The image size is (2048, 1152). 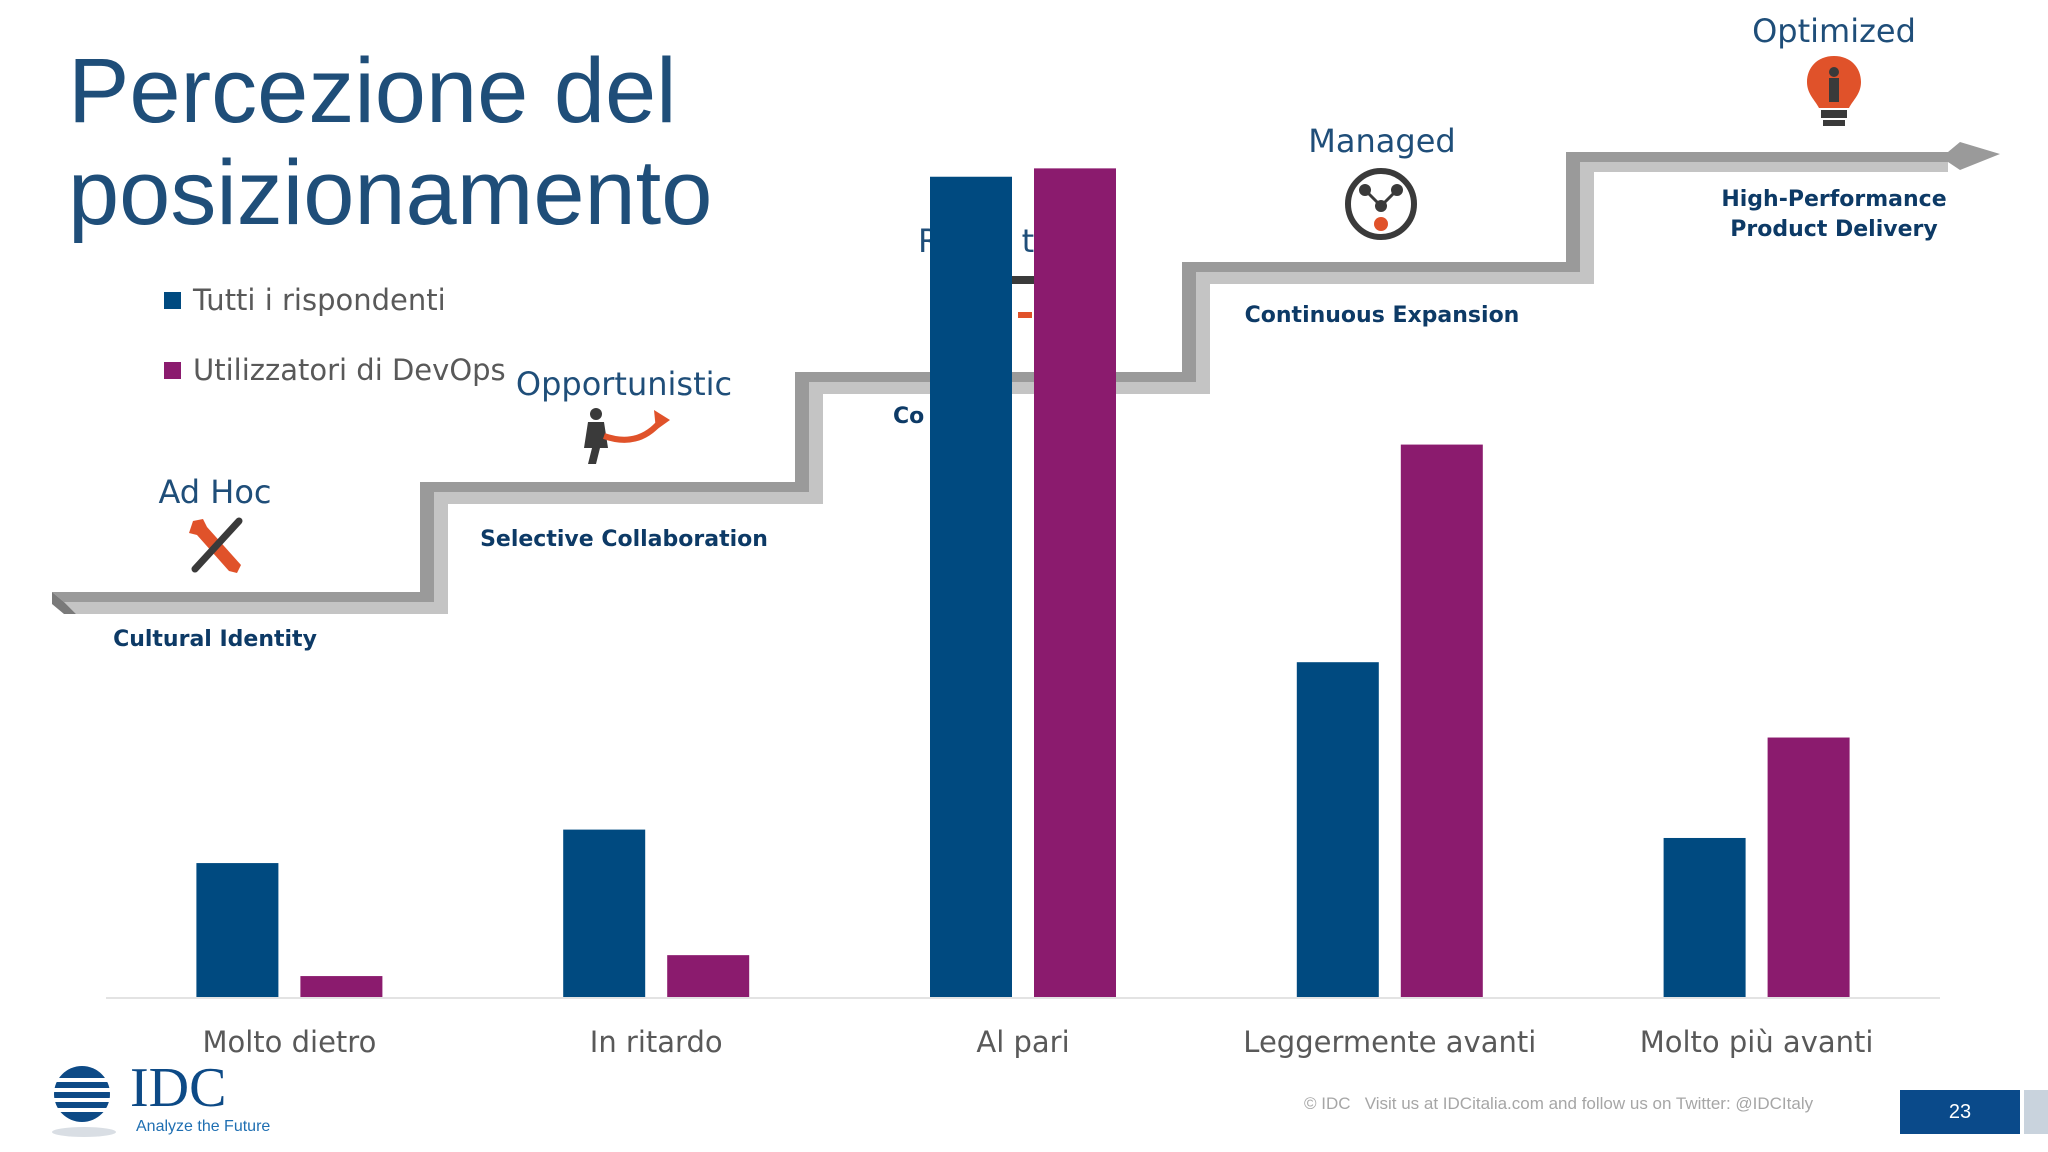 I want to click on stage-caption-optimized-line2: Product Delivery, so click(x=1833, y=229).